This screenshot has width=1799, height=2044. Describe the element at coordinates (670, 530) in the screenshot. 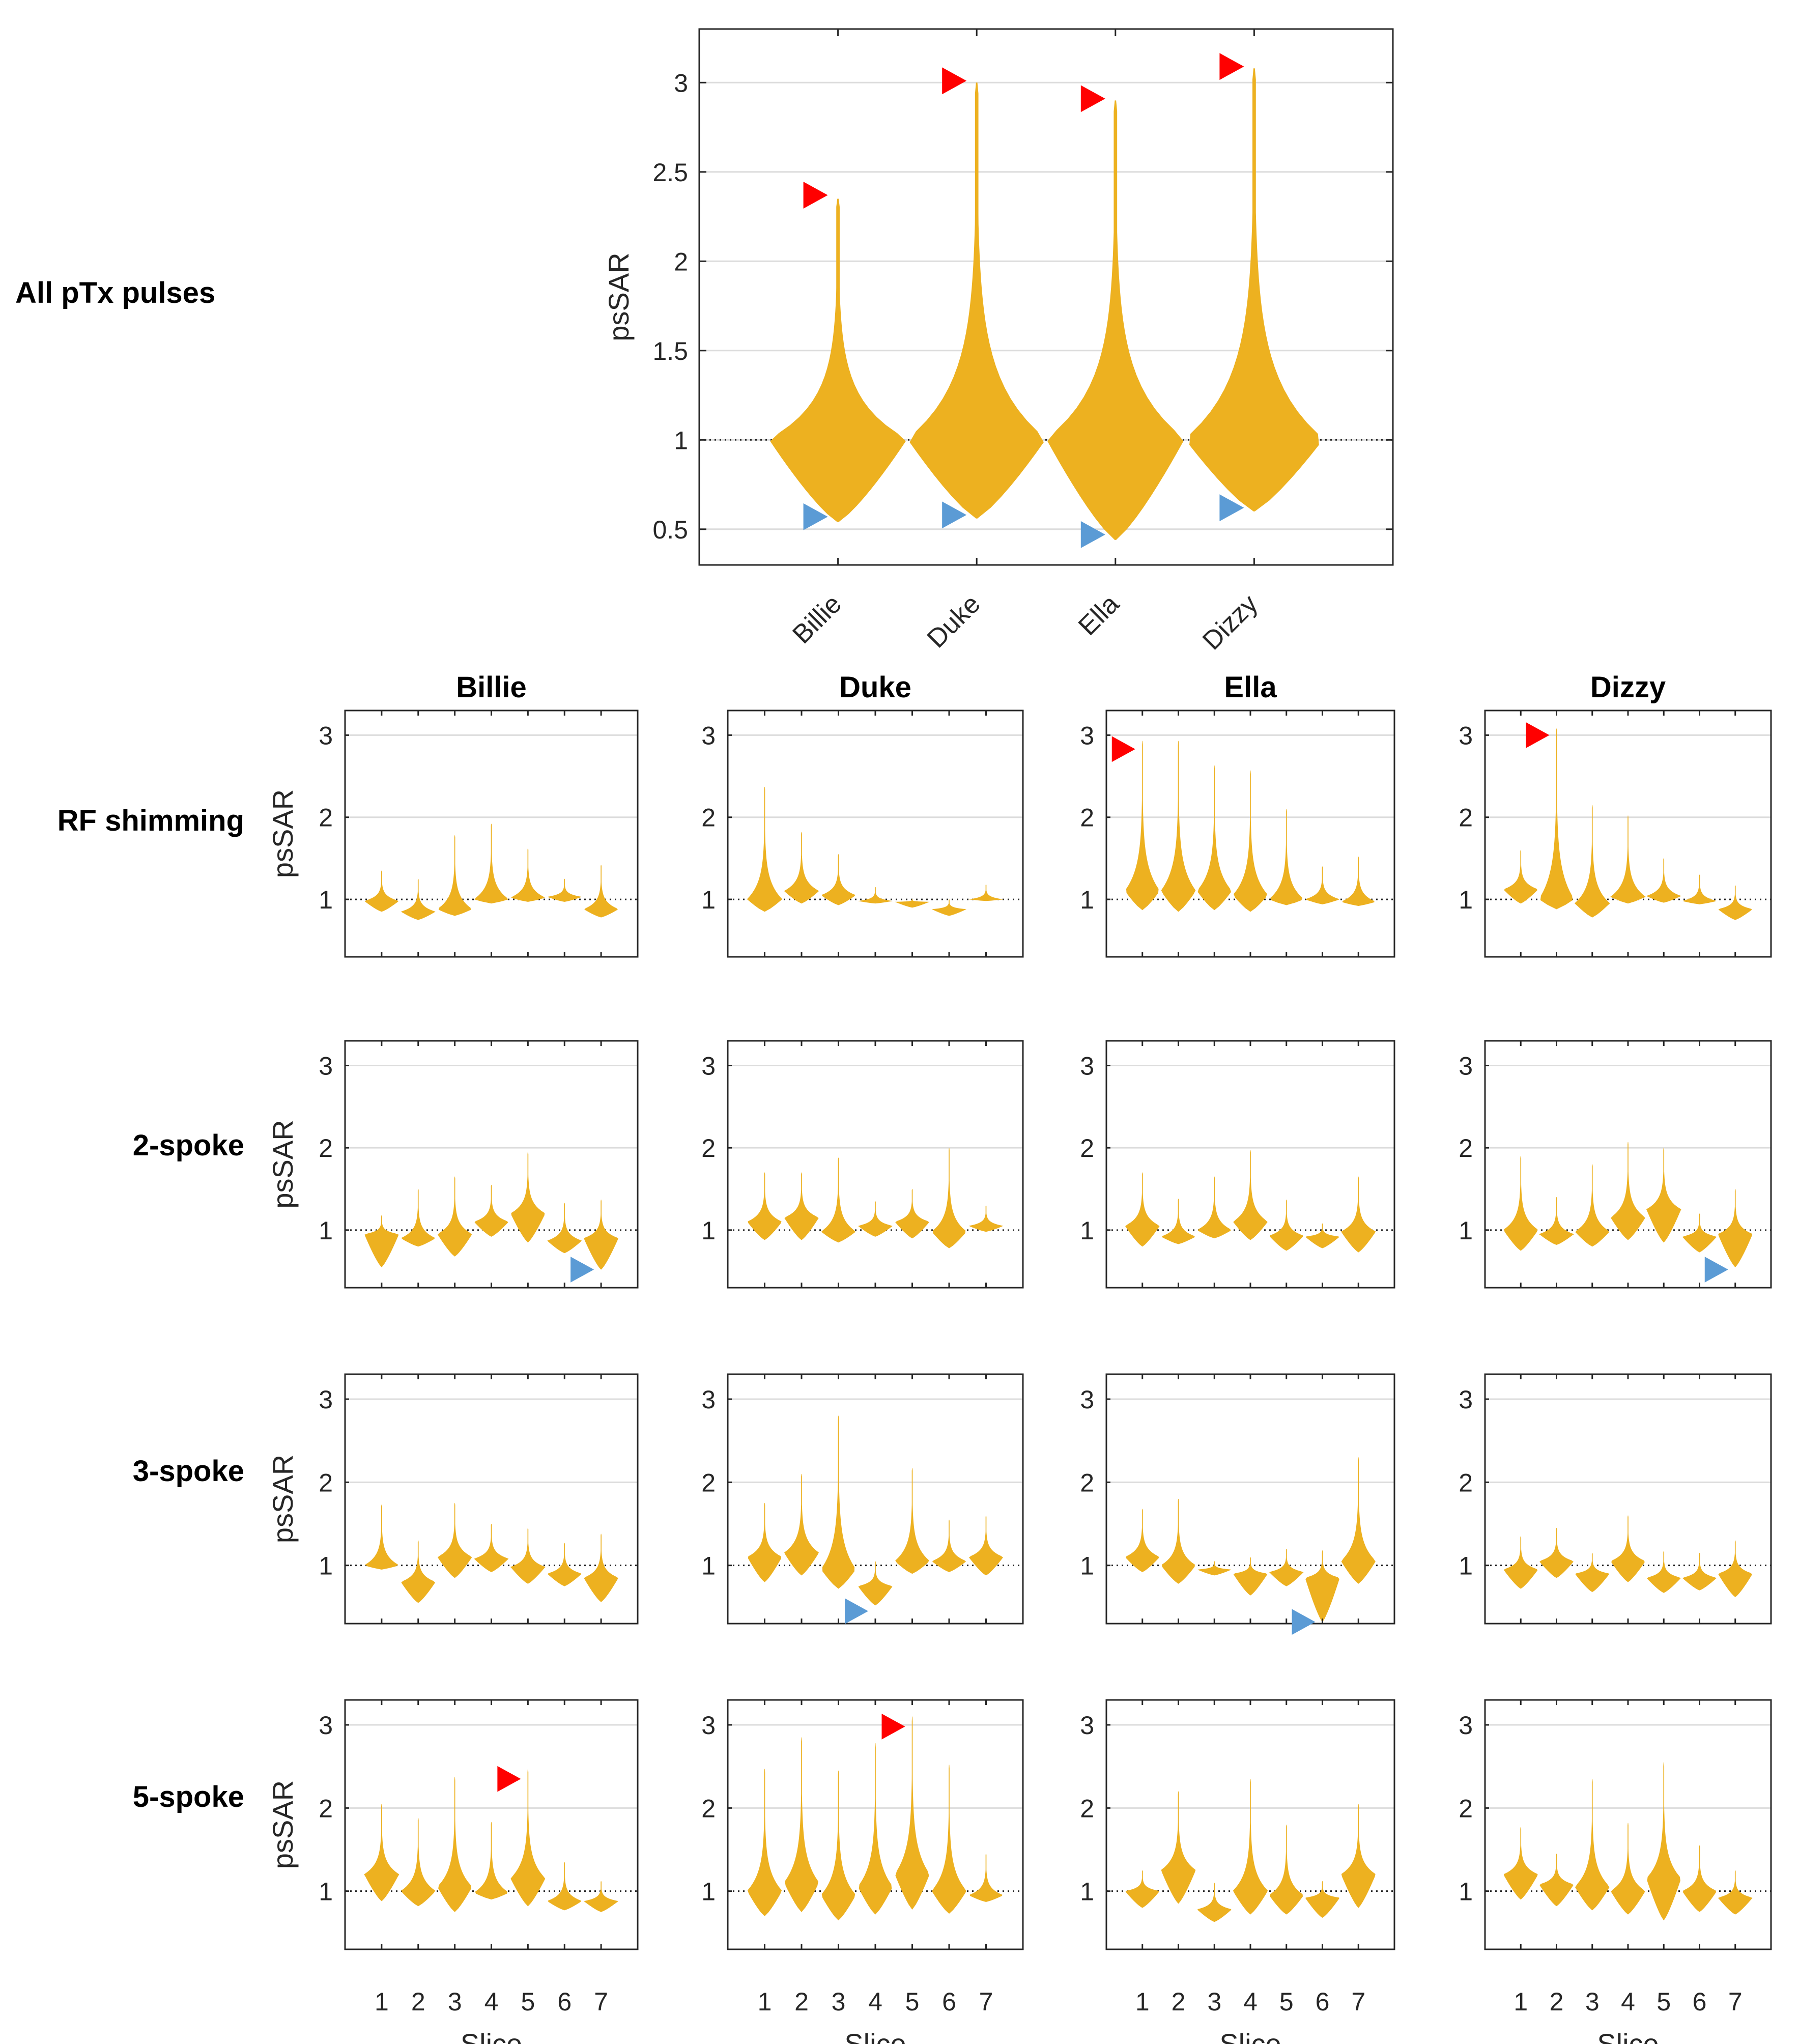

I see `y-tick-label: 0.5` at that location.